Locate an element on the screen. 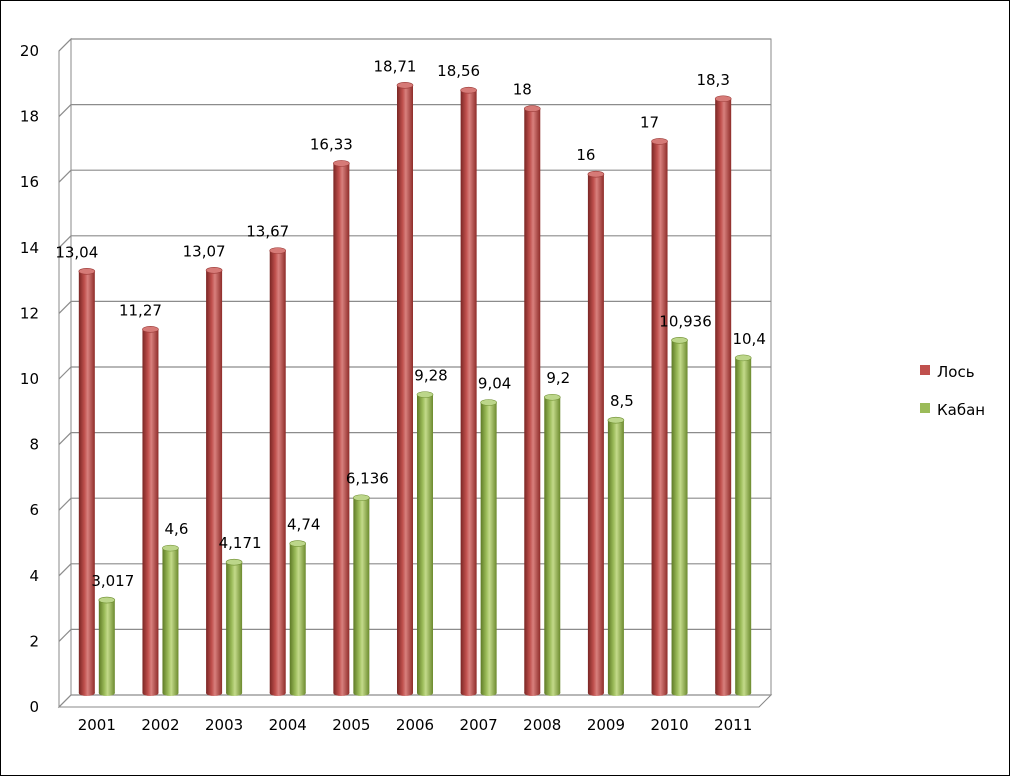 Image resolution: width=1012 pixels, height=778 pixels. bar-Кабан-2008 is located at coordinates (552, 544).